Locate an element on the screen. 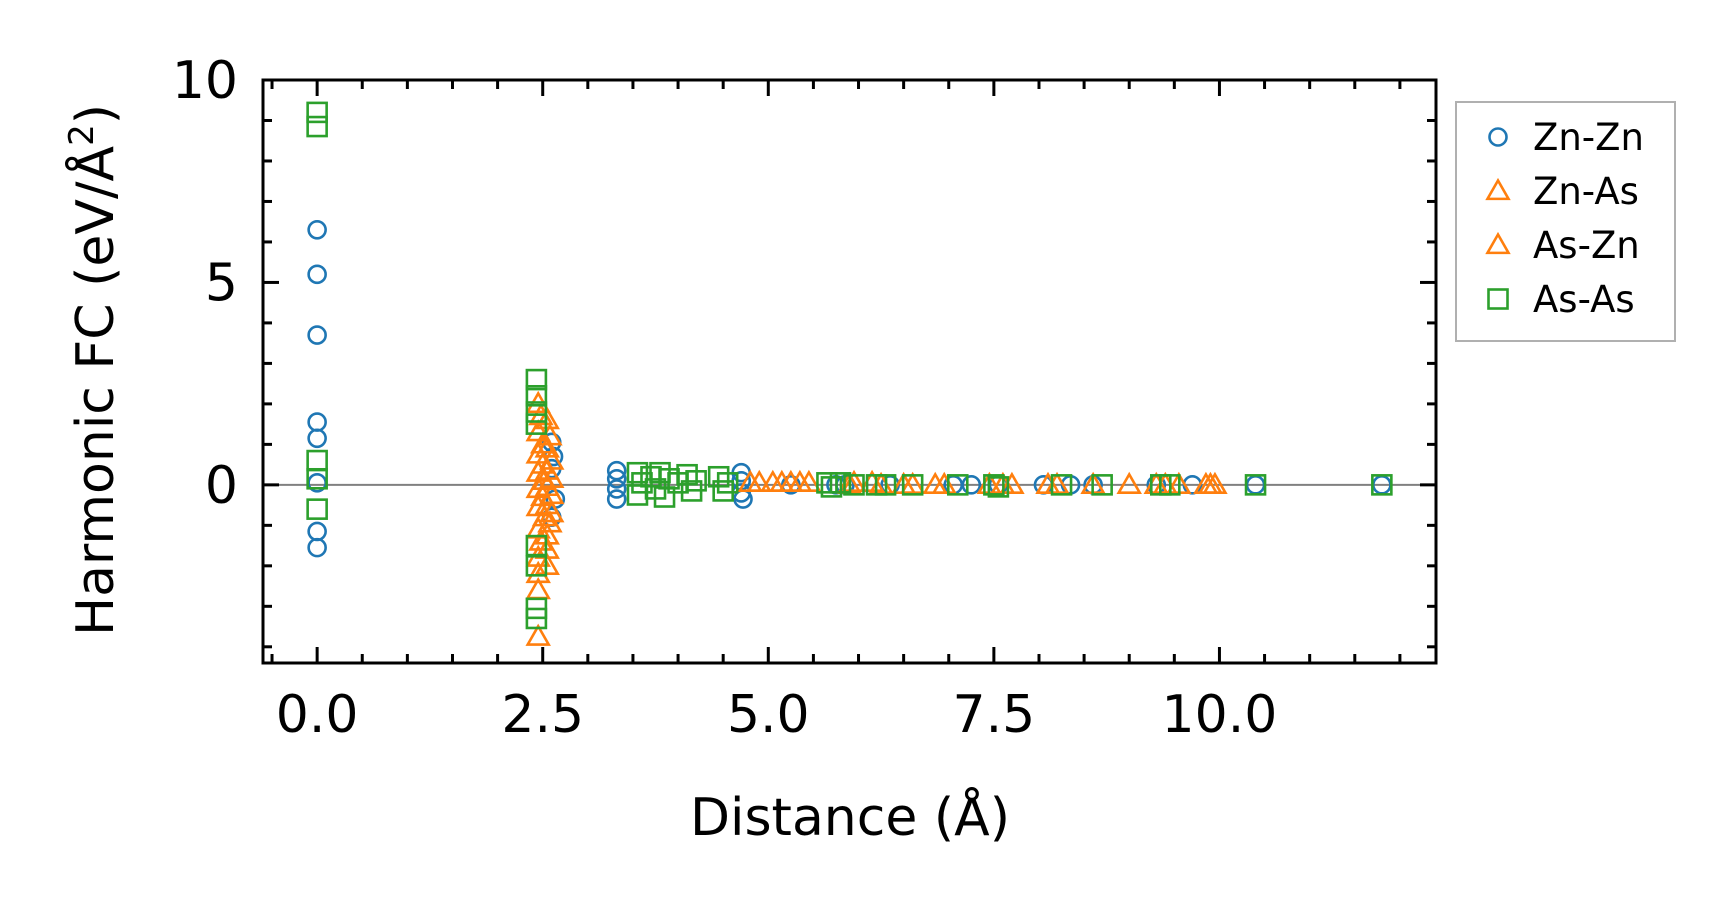 This screenshot has height=903, width=1722. legend-marker-as-as is located at coordinates (1498, 299).